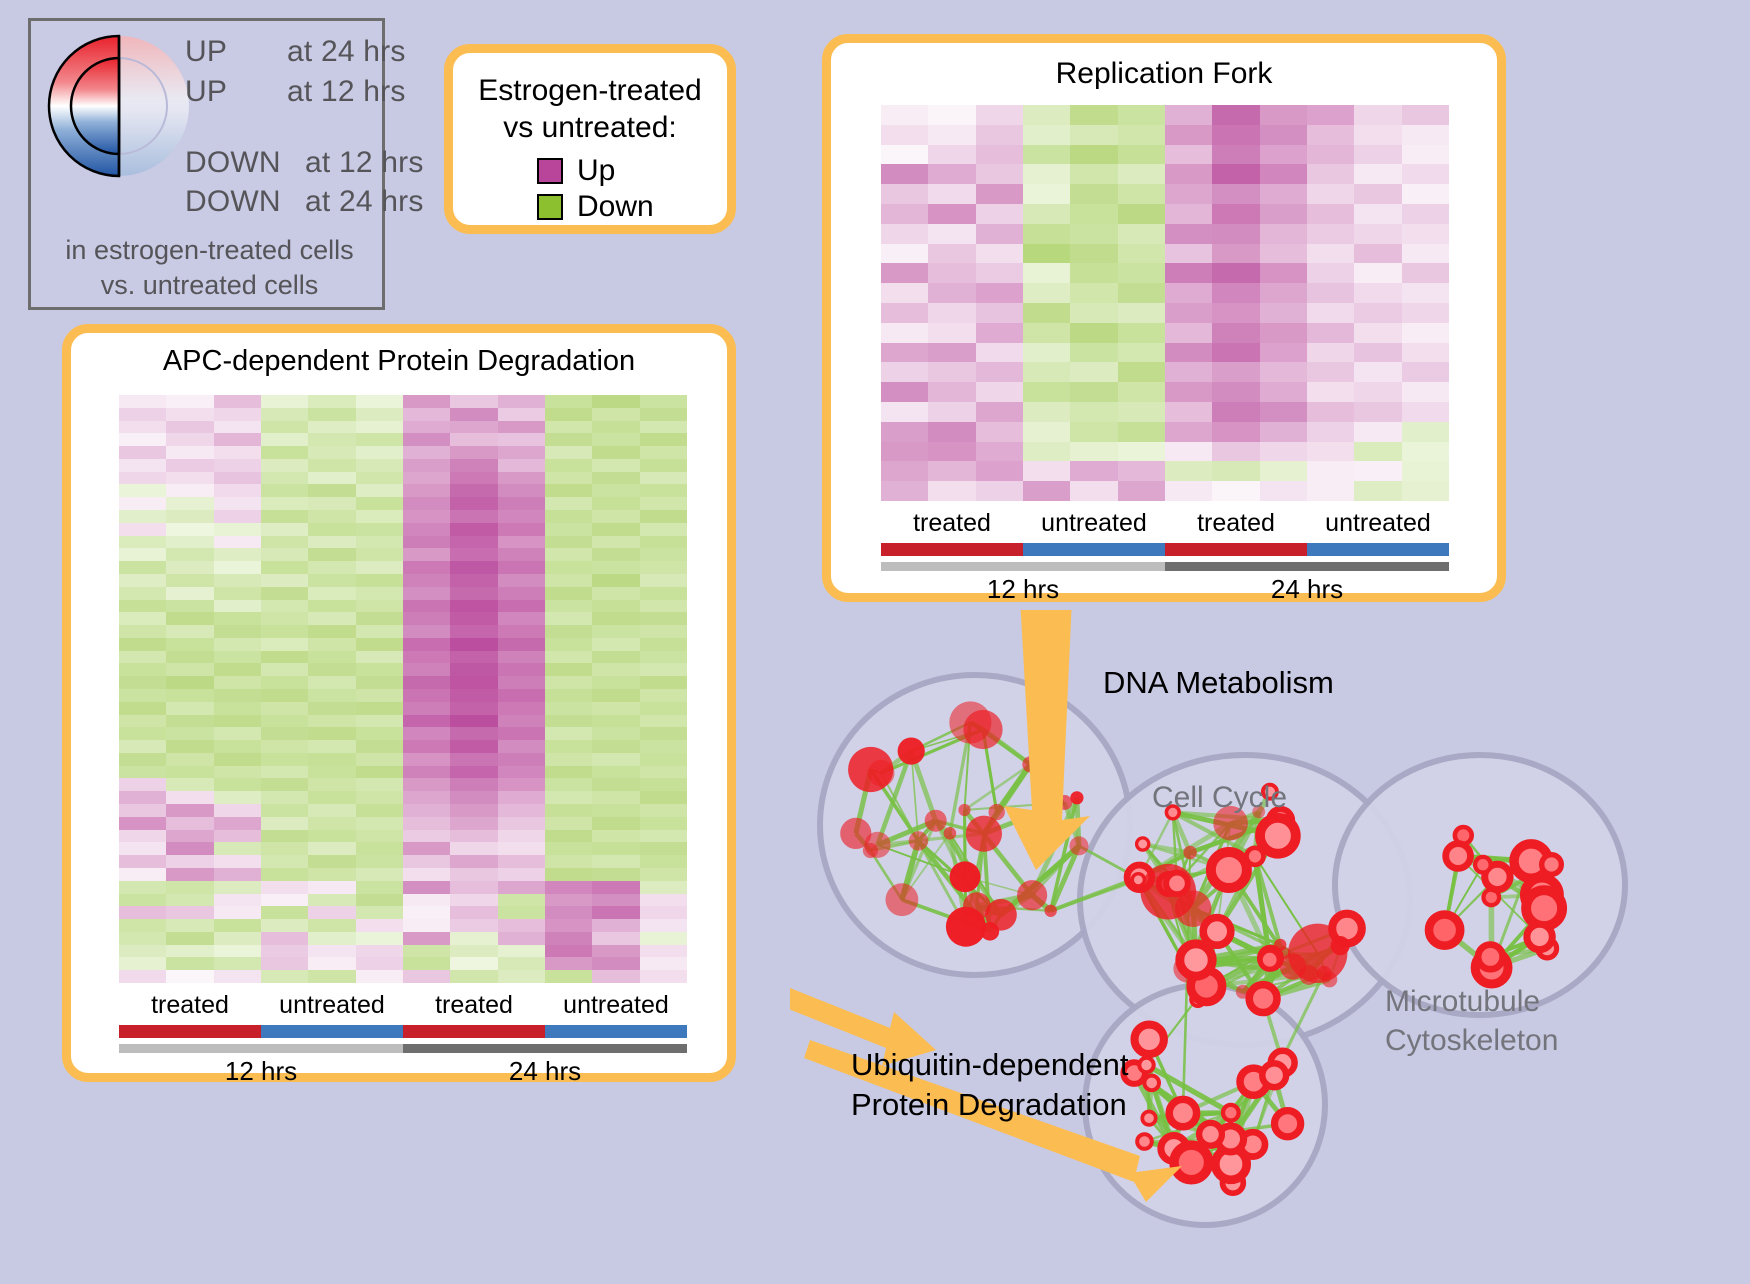 Image resolution: width=1750 pixels, height=1284 pixels. What do you see at coordinates (1236, 523) in the screenshot?
I see `group-label: treated` at bounding box center [1236, 523].